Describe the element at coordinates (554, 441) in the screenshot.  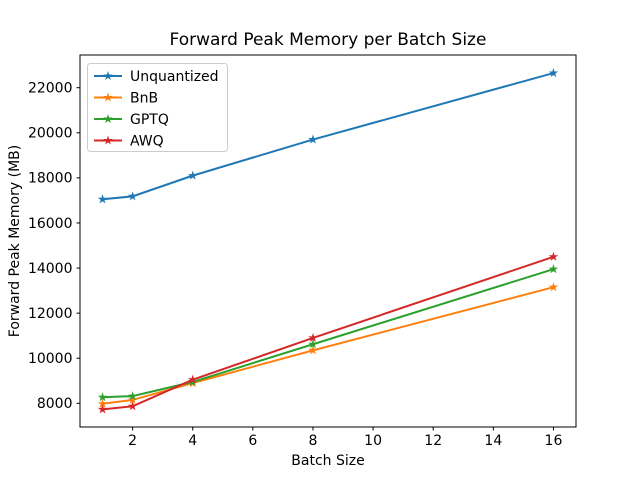
I see `x-tick-label: 16` at that location.